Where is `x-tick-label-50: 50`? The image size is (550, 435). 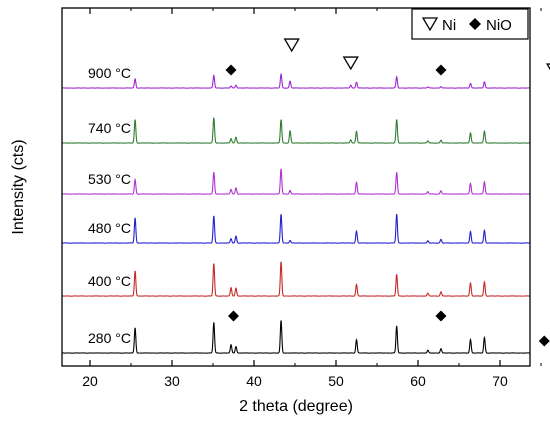 x-tick-label-50: 50 is located at coordinates (336, 381).